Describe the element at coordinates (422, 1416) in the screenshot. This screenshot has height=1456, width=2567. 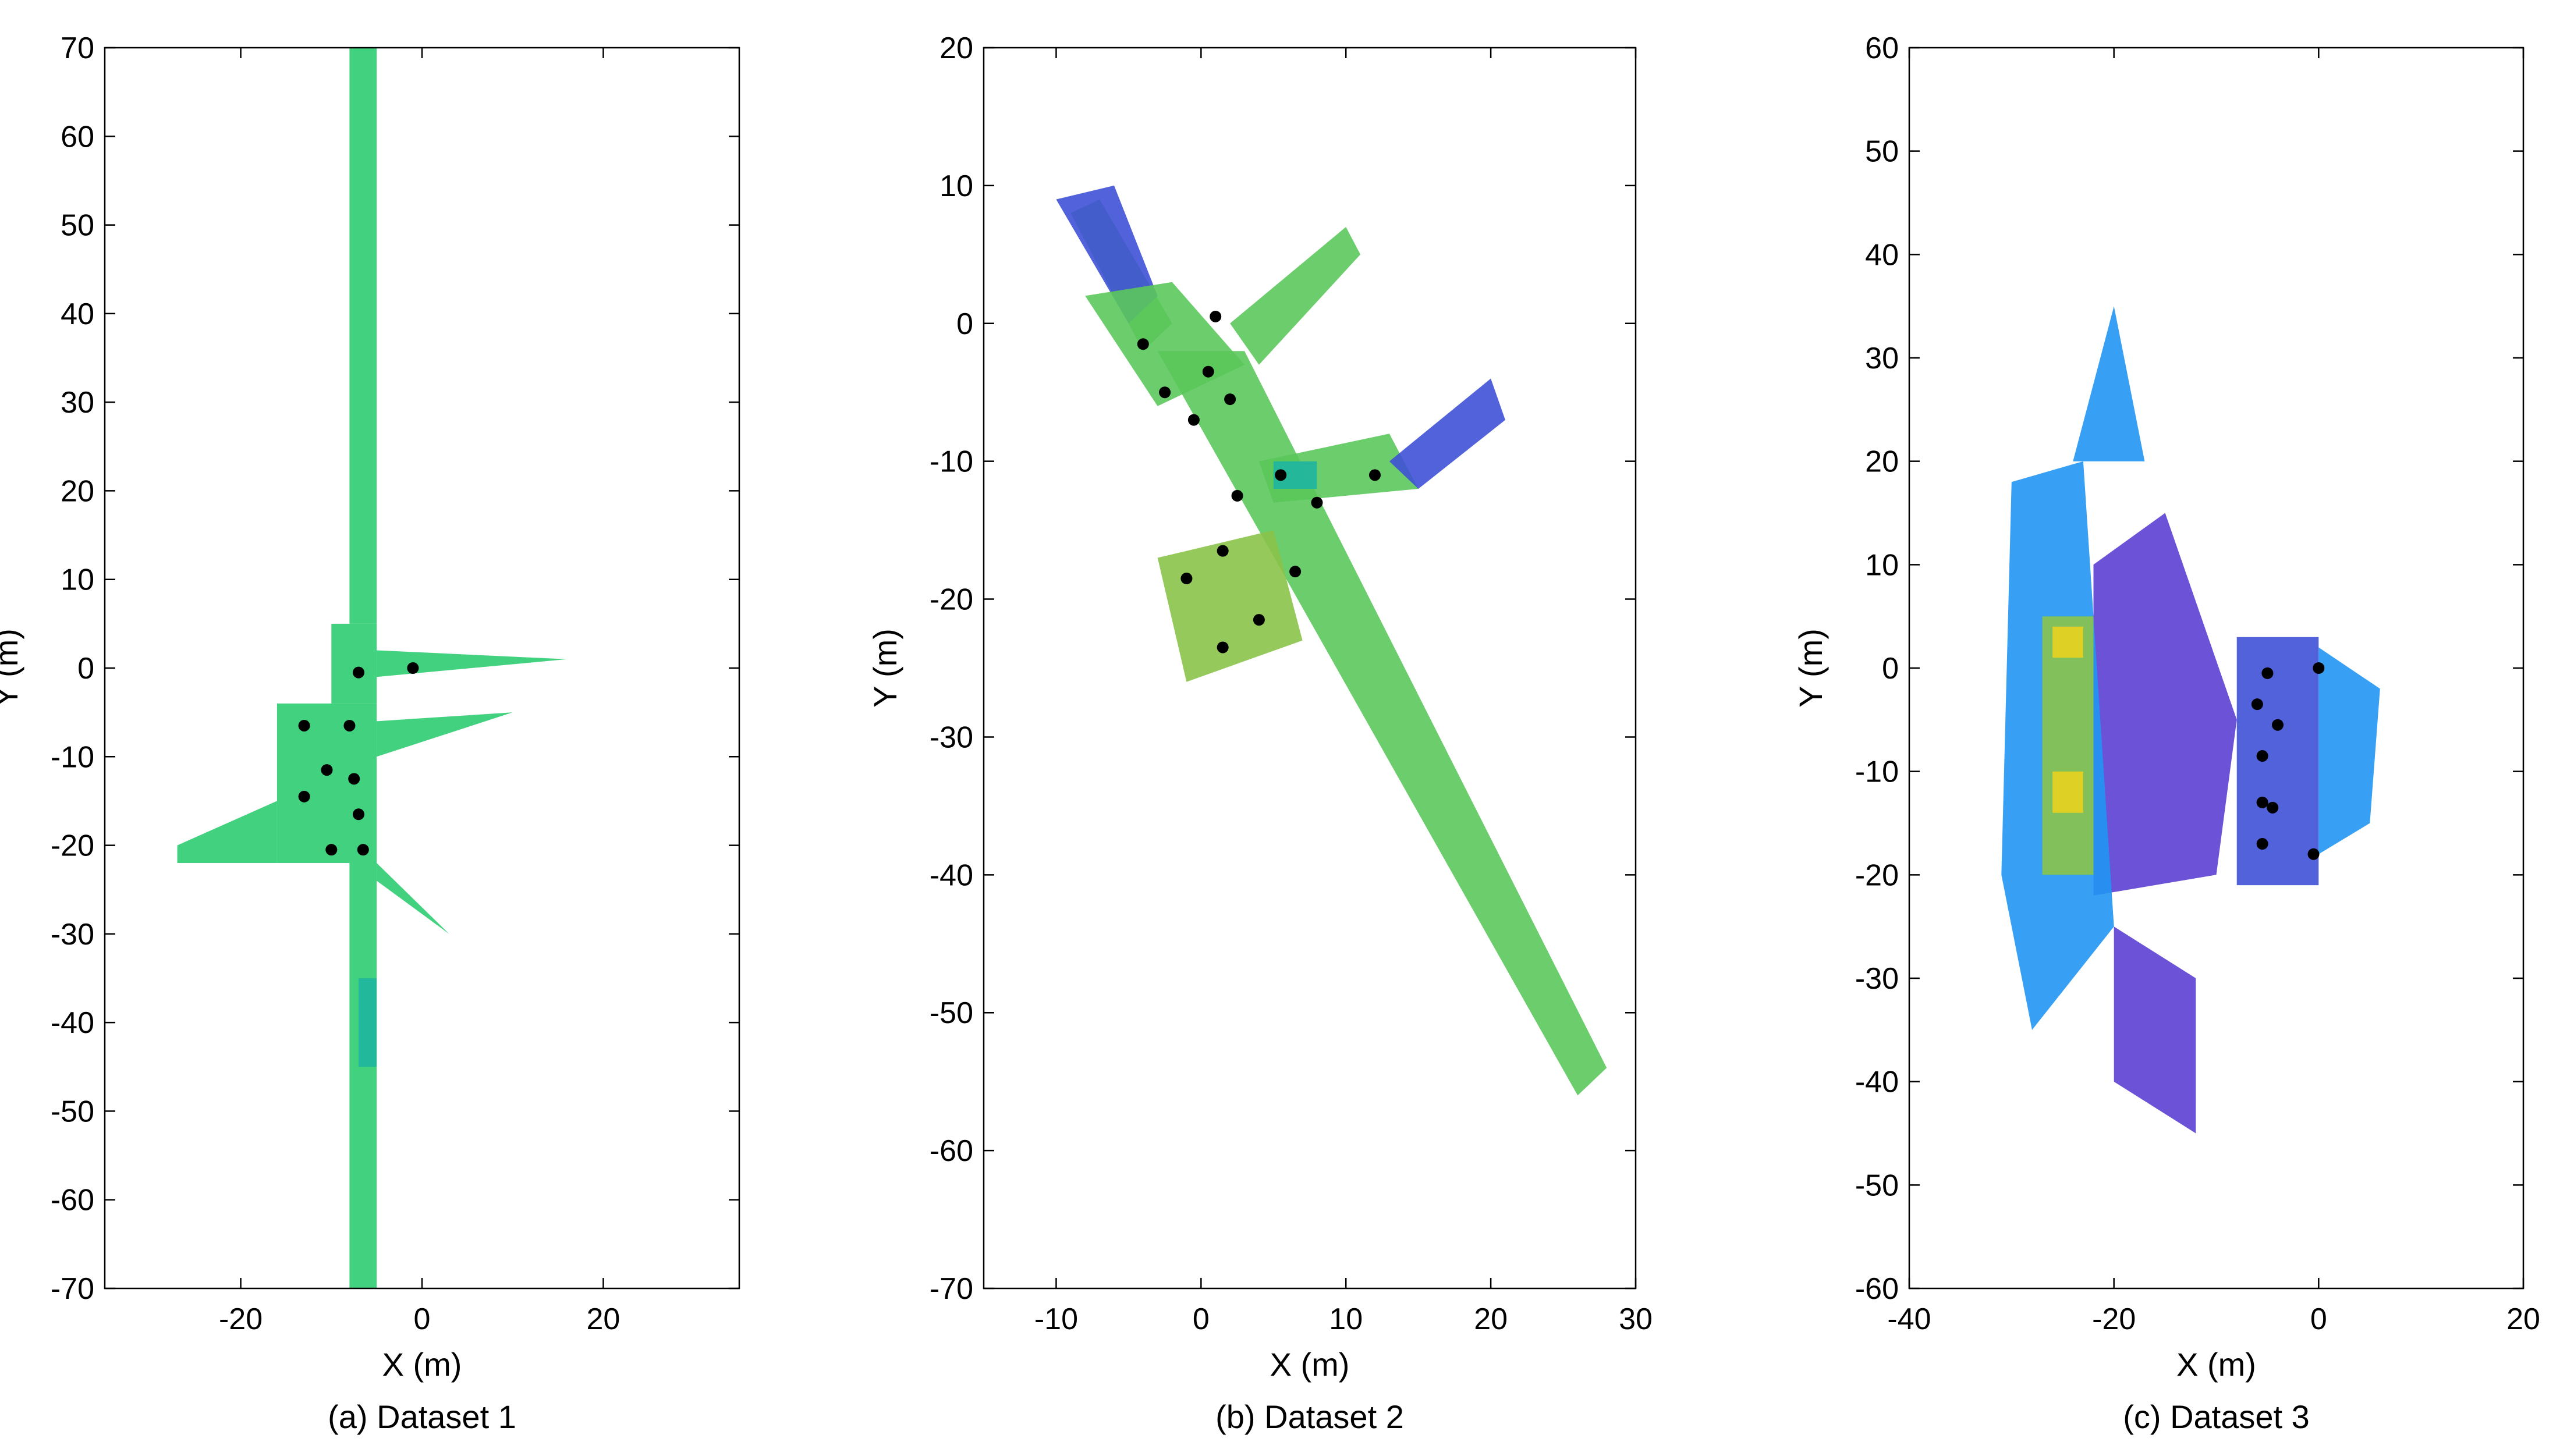
I see `panel-caption: (a) Dataset 1` at that location.